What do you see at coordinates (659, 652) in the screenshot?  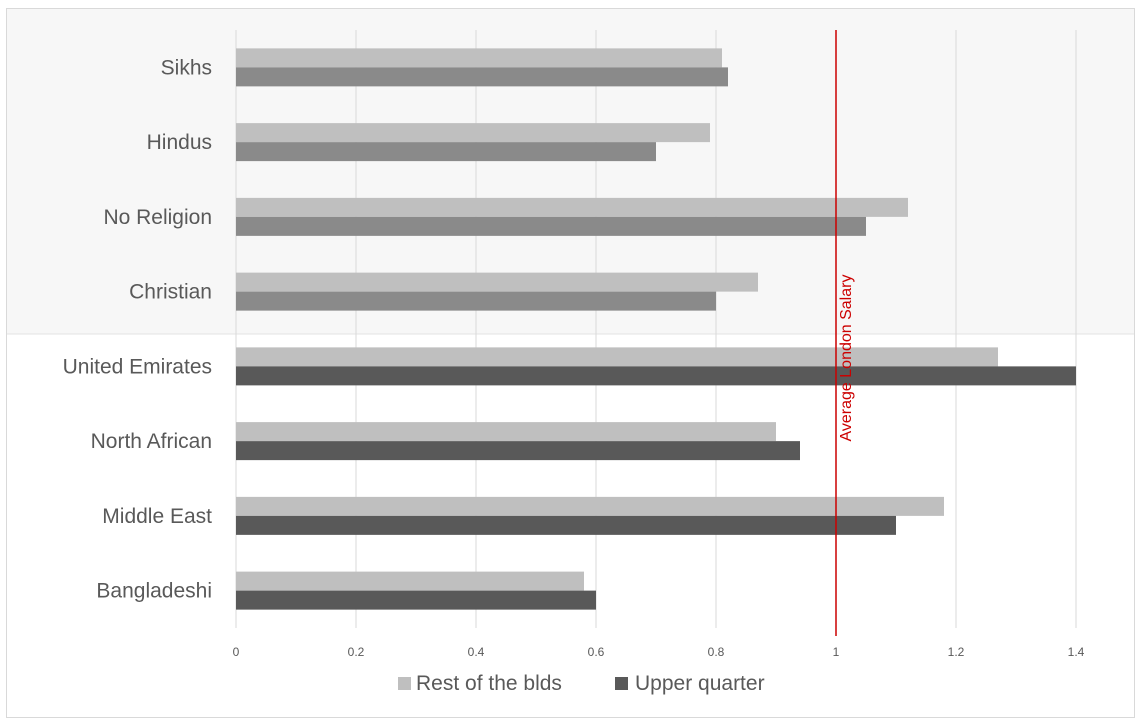 I see `x-tick-labels: 0 0.2 0.4 0.6 0.8 1 1.2 1.4` at bounding box center [659, 652].